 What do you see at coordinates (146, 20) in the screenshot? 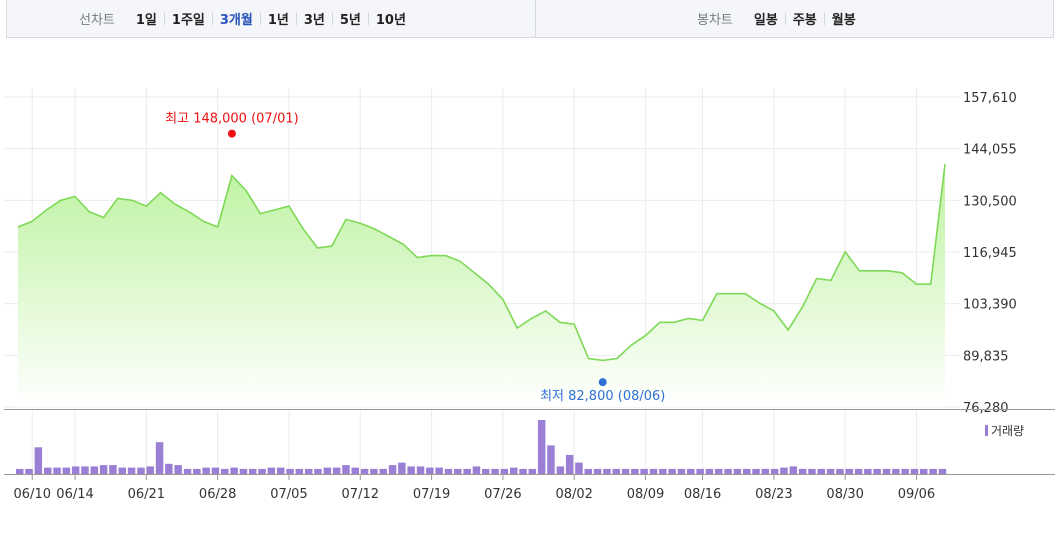
I see `tab-1d: 1일` at bounding box center [146, 20].